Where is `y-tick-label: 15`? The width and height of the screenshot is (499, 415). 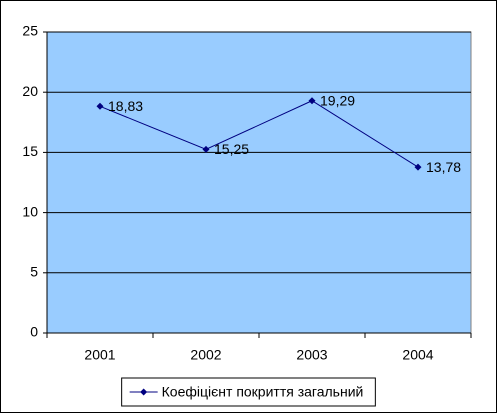 y-tick-label: 15 is located at coordinates (30, 151).